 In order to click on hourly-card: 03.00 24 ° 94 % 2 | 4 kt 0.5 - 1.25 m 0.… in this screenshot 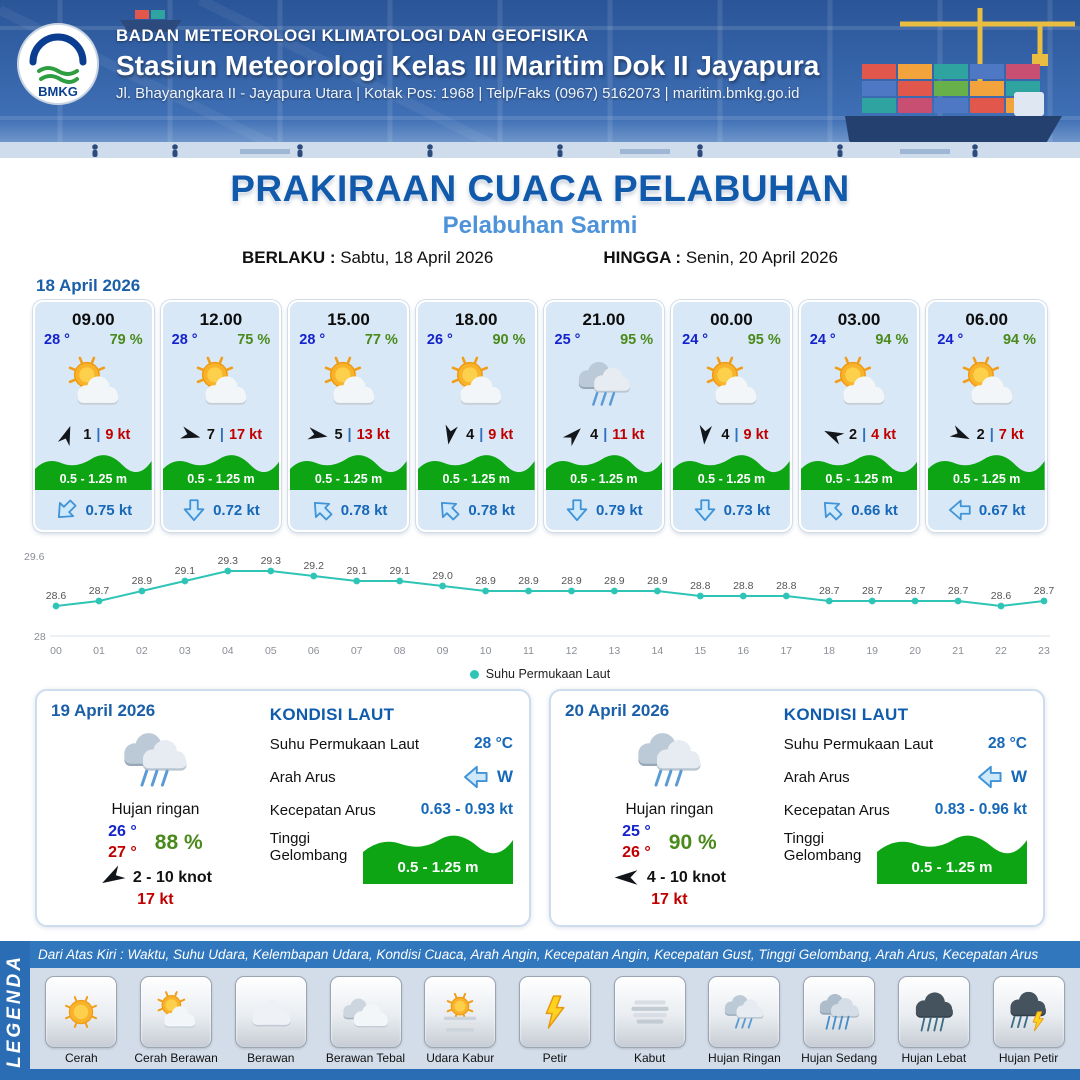, I will do `click(859, 416)`.